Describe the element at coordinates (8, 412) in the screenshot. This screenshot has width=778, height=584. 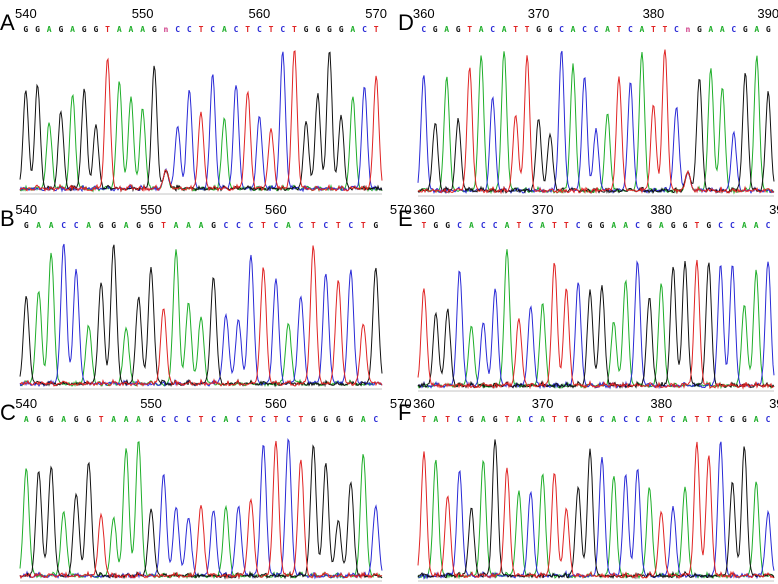
I see `panel-label: C` at that location.